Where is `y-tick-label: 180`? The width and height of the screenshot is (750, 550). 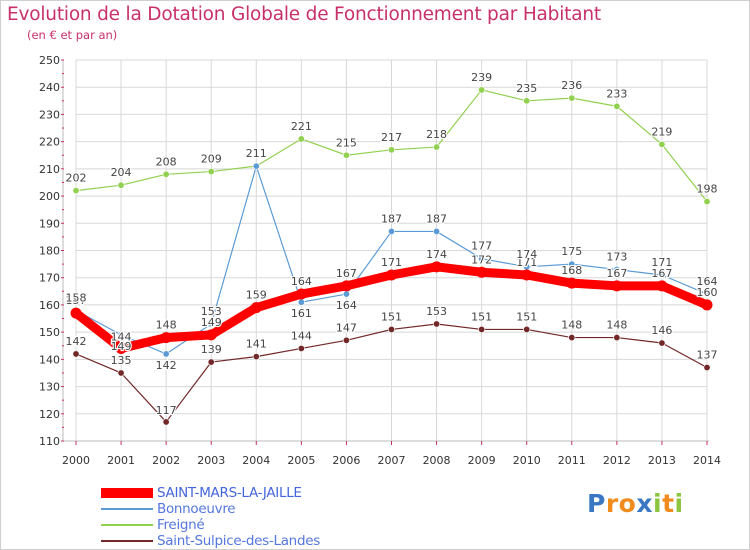 y-tick-label: 180 is located at coordinates (49, 251).